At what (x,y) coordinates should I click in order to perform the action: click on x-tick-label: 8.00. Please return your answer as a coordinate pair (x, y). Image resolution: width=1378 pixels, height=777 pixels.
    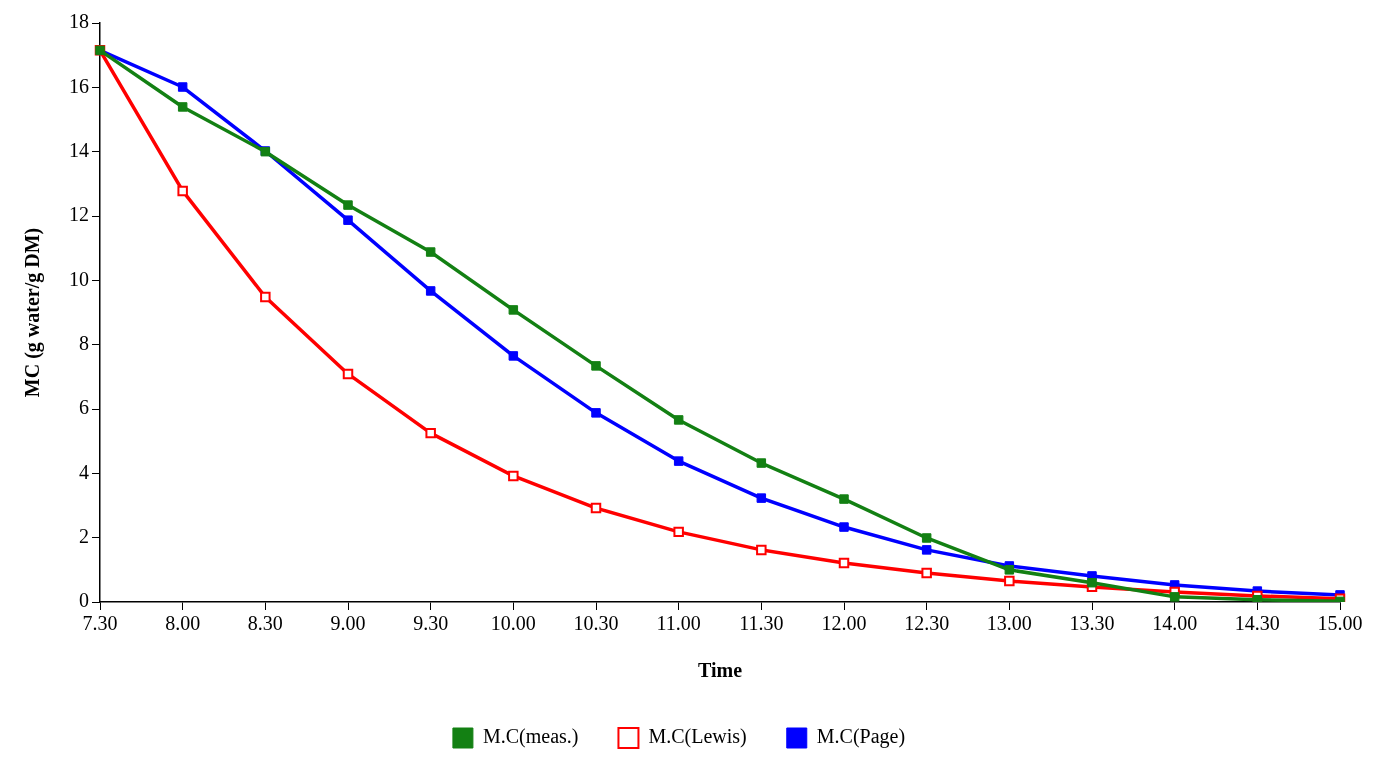
    Looking at the image, I should click on (183, 623).